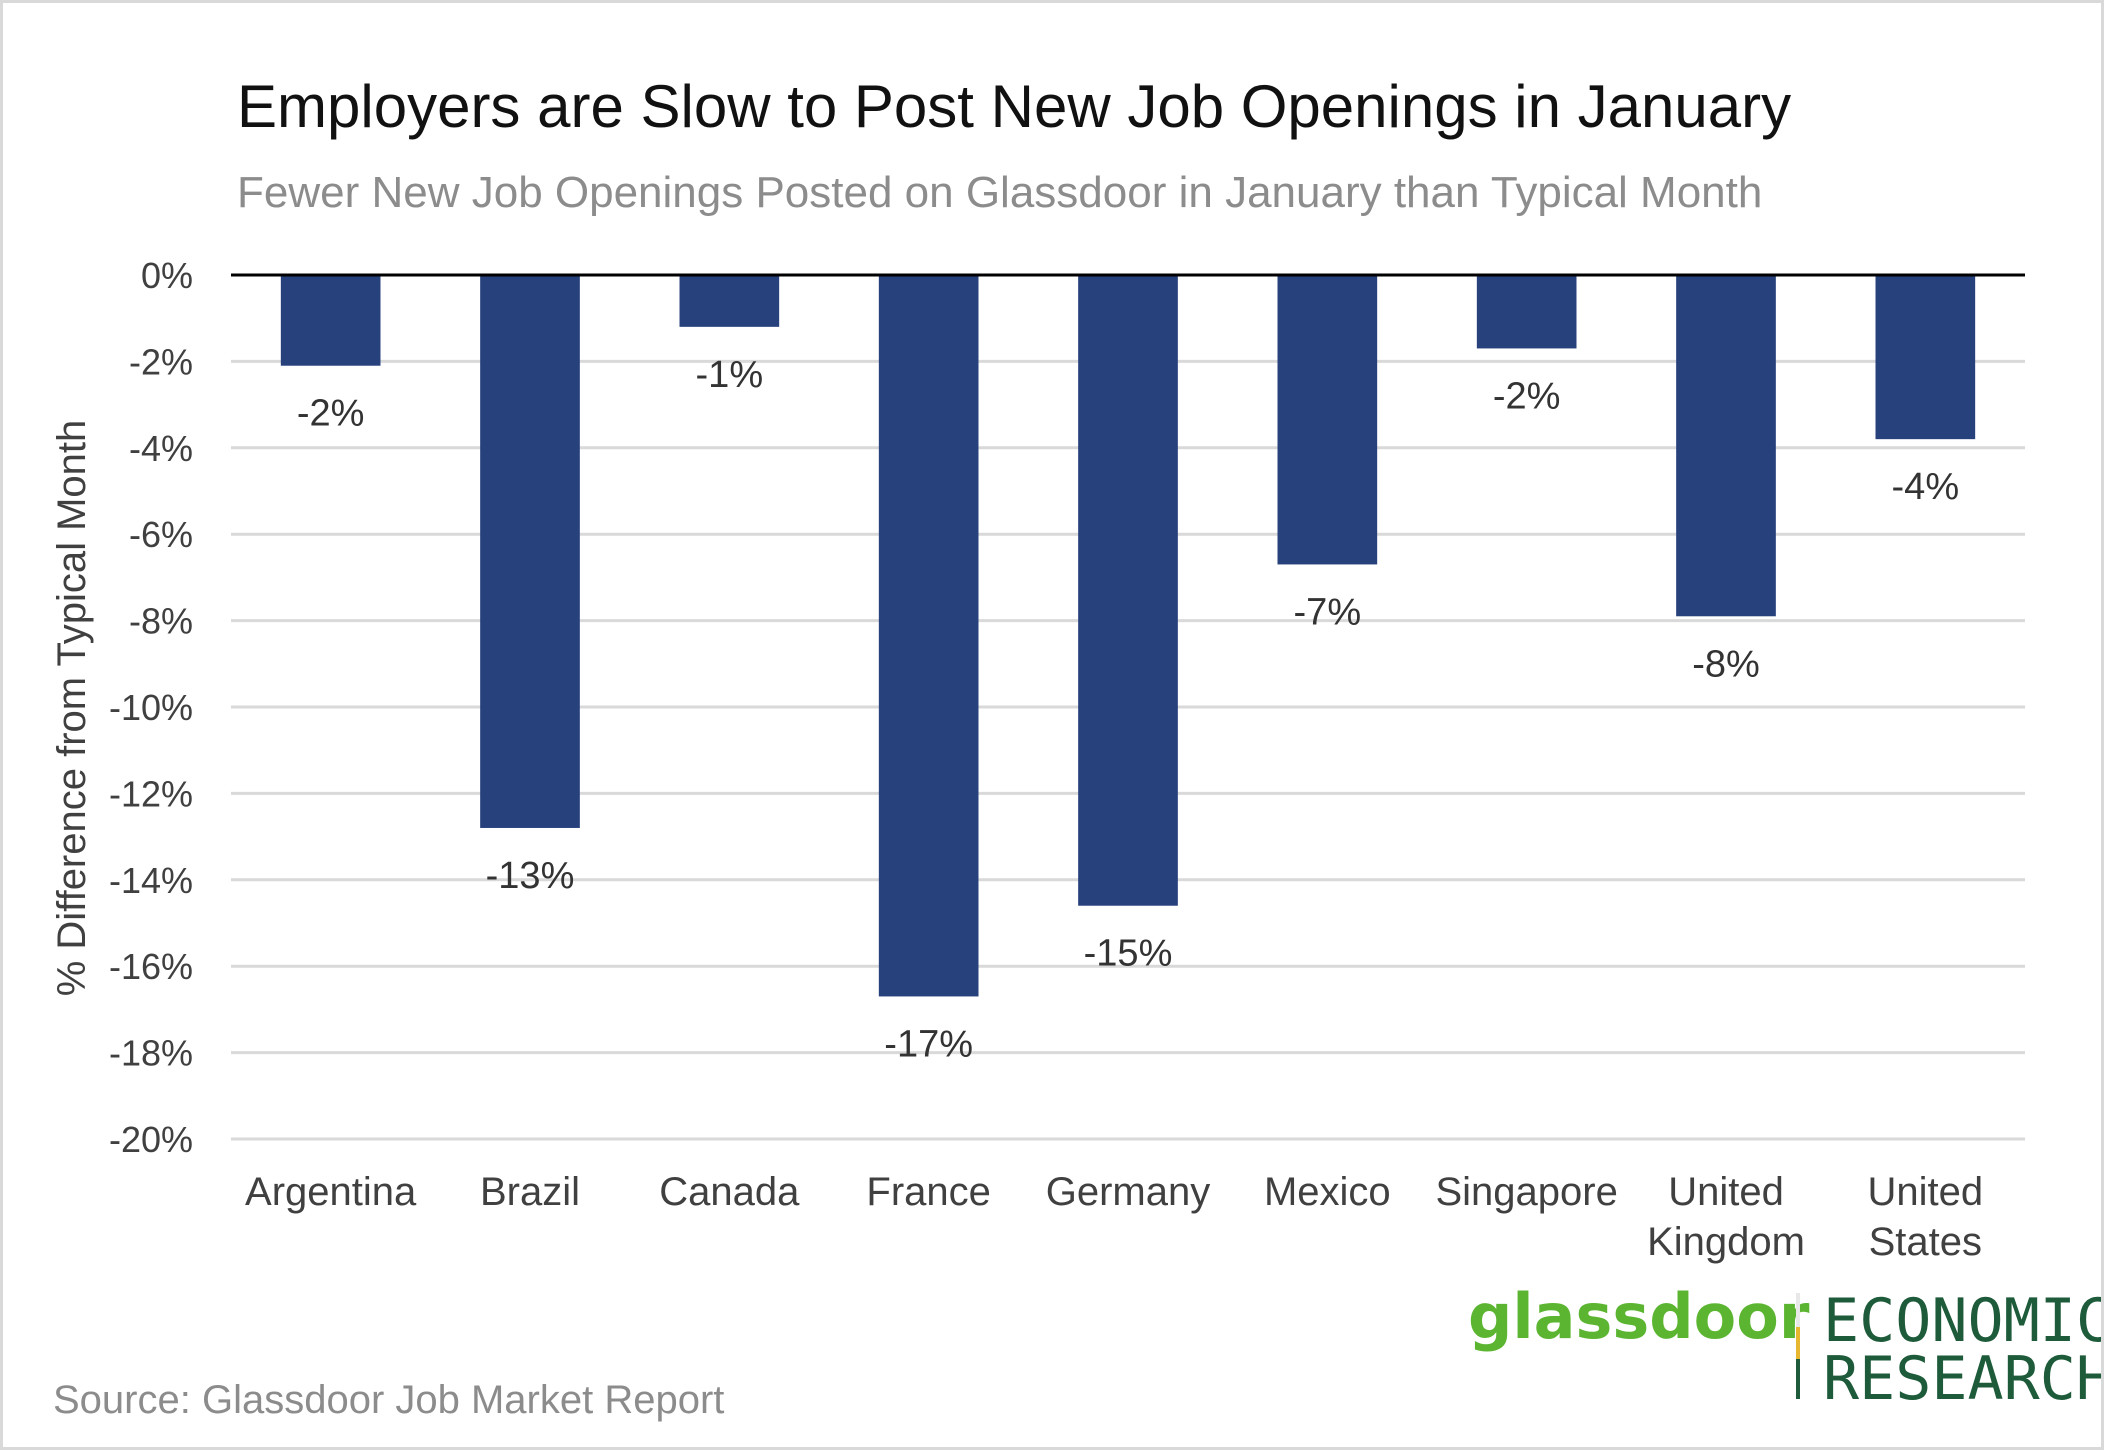 The width and height of the screenshot is (2104, 1450). Describe the element at coordinates (729, 1192) in the screenshot. I see `x-tick-label: Canada` at that location.